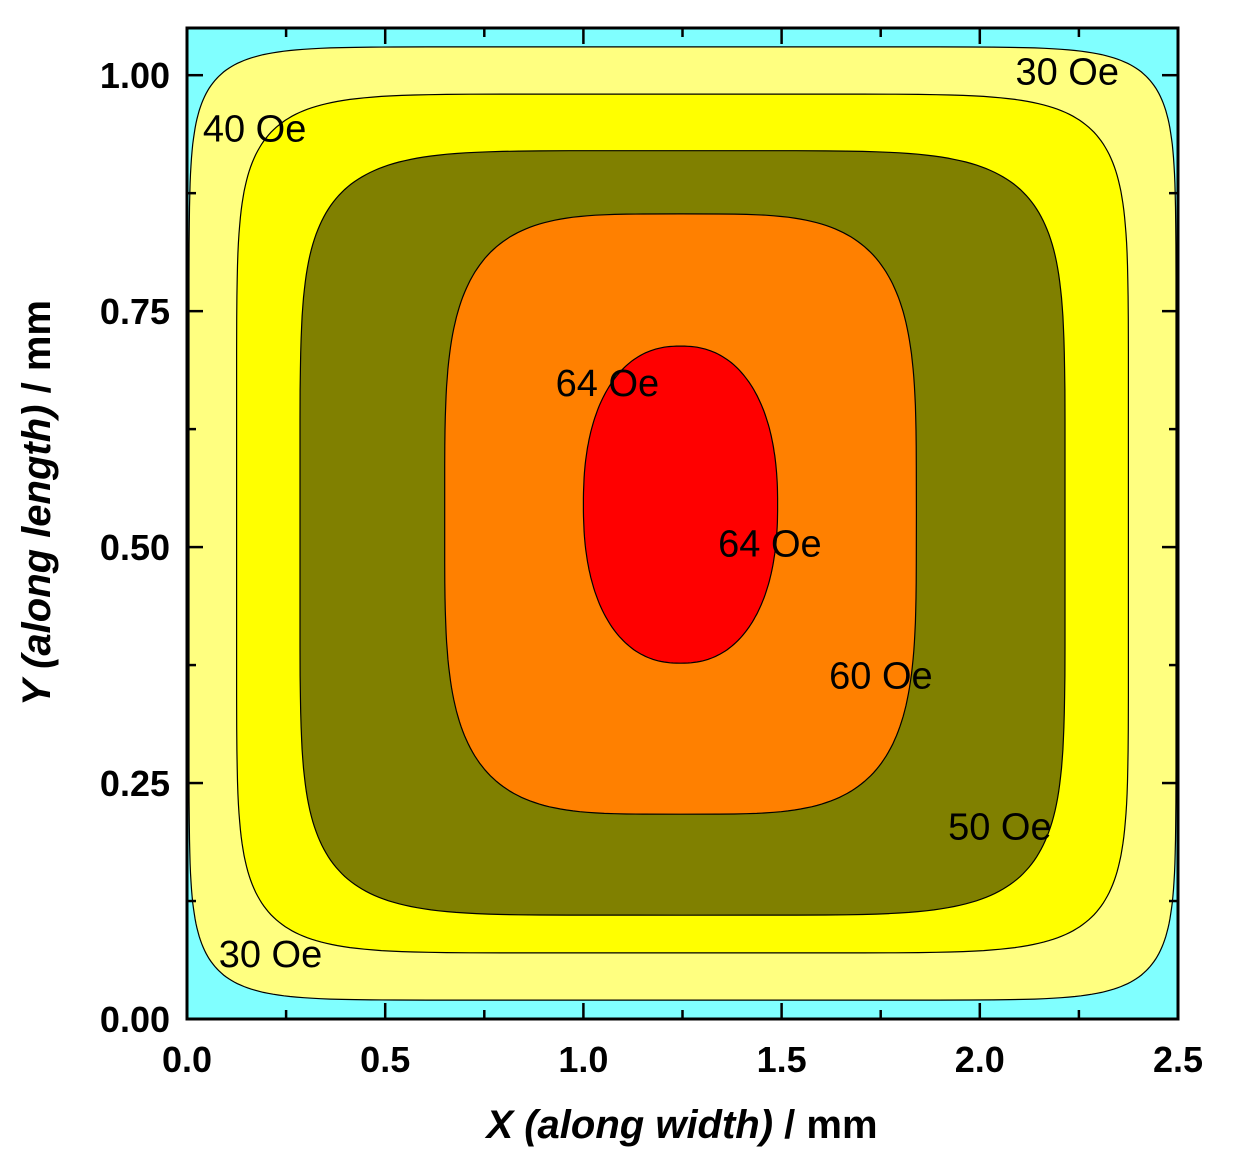  I want to click on x-tick-labels: 0.0 0.5 1.0 1.5 2.0 2.5, so click(682, 1059).